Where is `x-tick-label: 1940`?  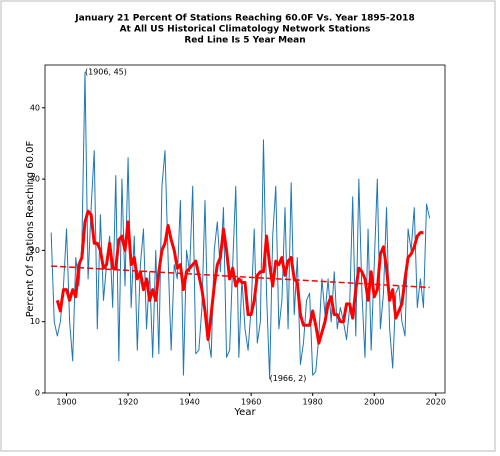 x-tick-label: 1940 is located at coordinates (189, 402).